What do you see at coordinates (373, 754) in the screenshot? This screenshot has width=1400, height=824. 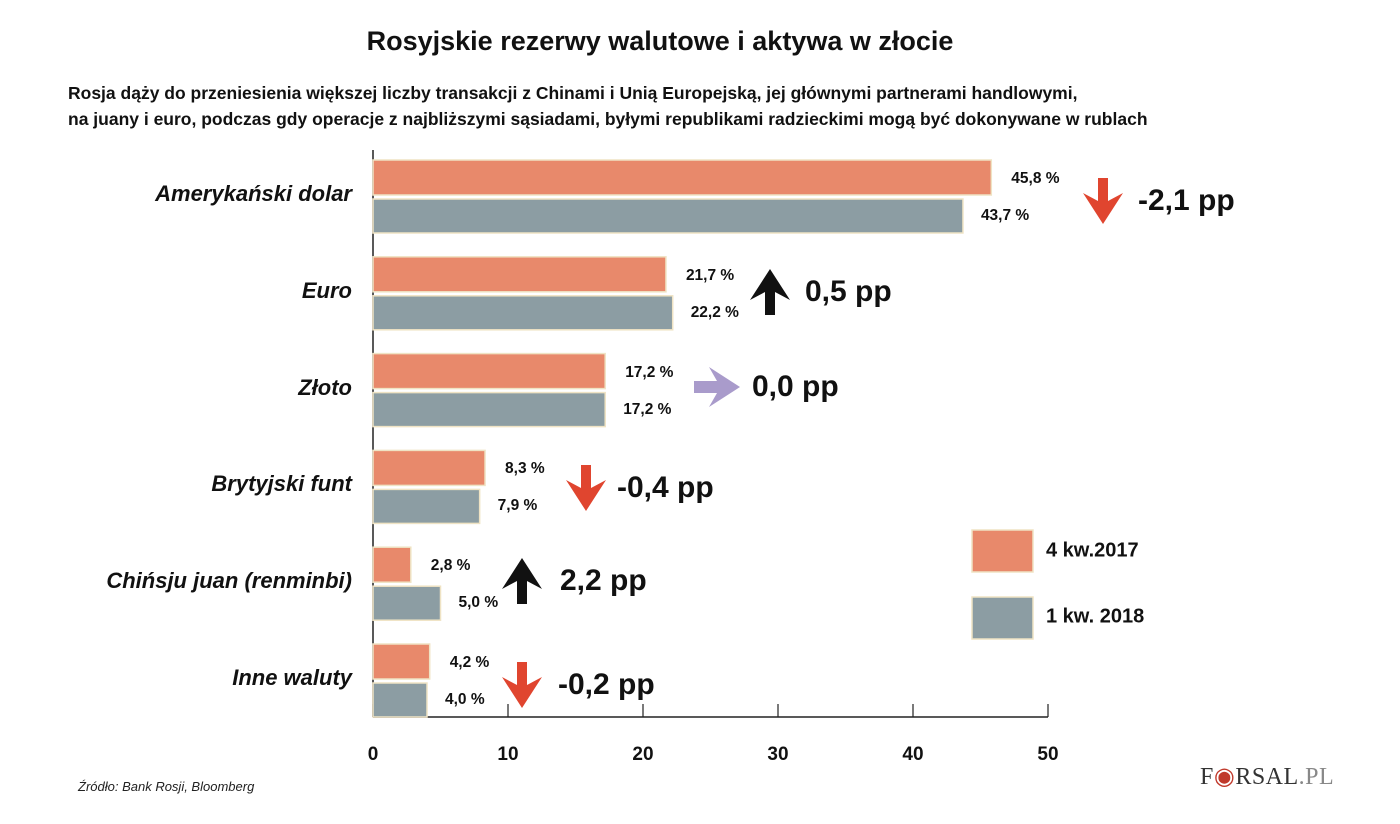 I see `x-tick-label: 0` at bounding box center [373, 754].